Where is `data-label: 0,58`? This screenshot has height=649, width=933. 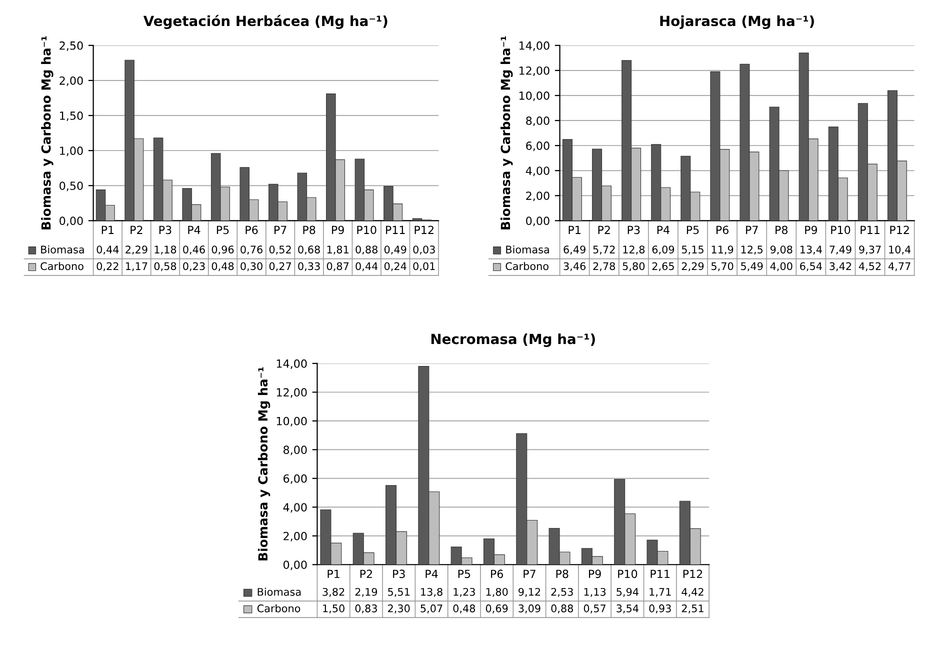
data-label: 0,58 is located at coordinates (165, 267).